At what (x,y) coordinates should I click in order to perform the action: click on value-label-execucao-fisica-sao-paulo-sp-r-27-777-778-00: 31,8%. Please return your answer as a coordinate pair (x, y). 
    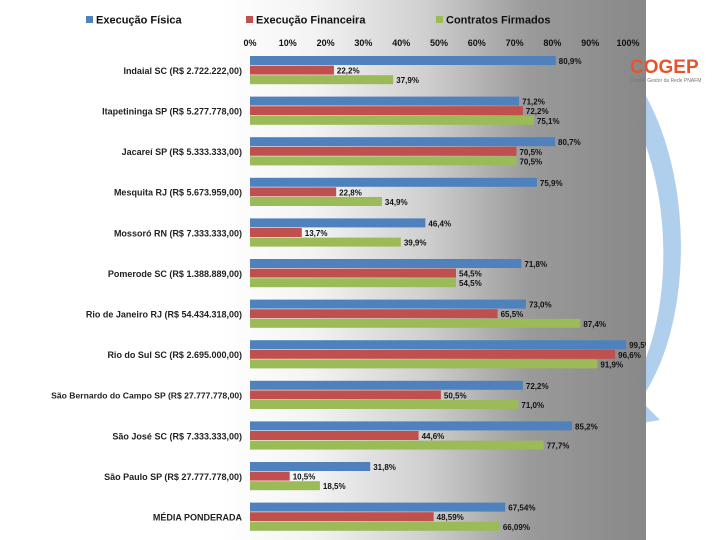
    Looking at the image, I should click on (384, 467).